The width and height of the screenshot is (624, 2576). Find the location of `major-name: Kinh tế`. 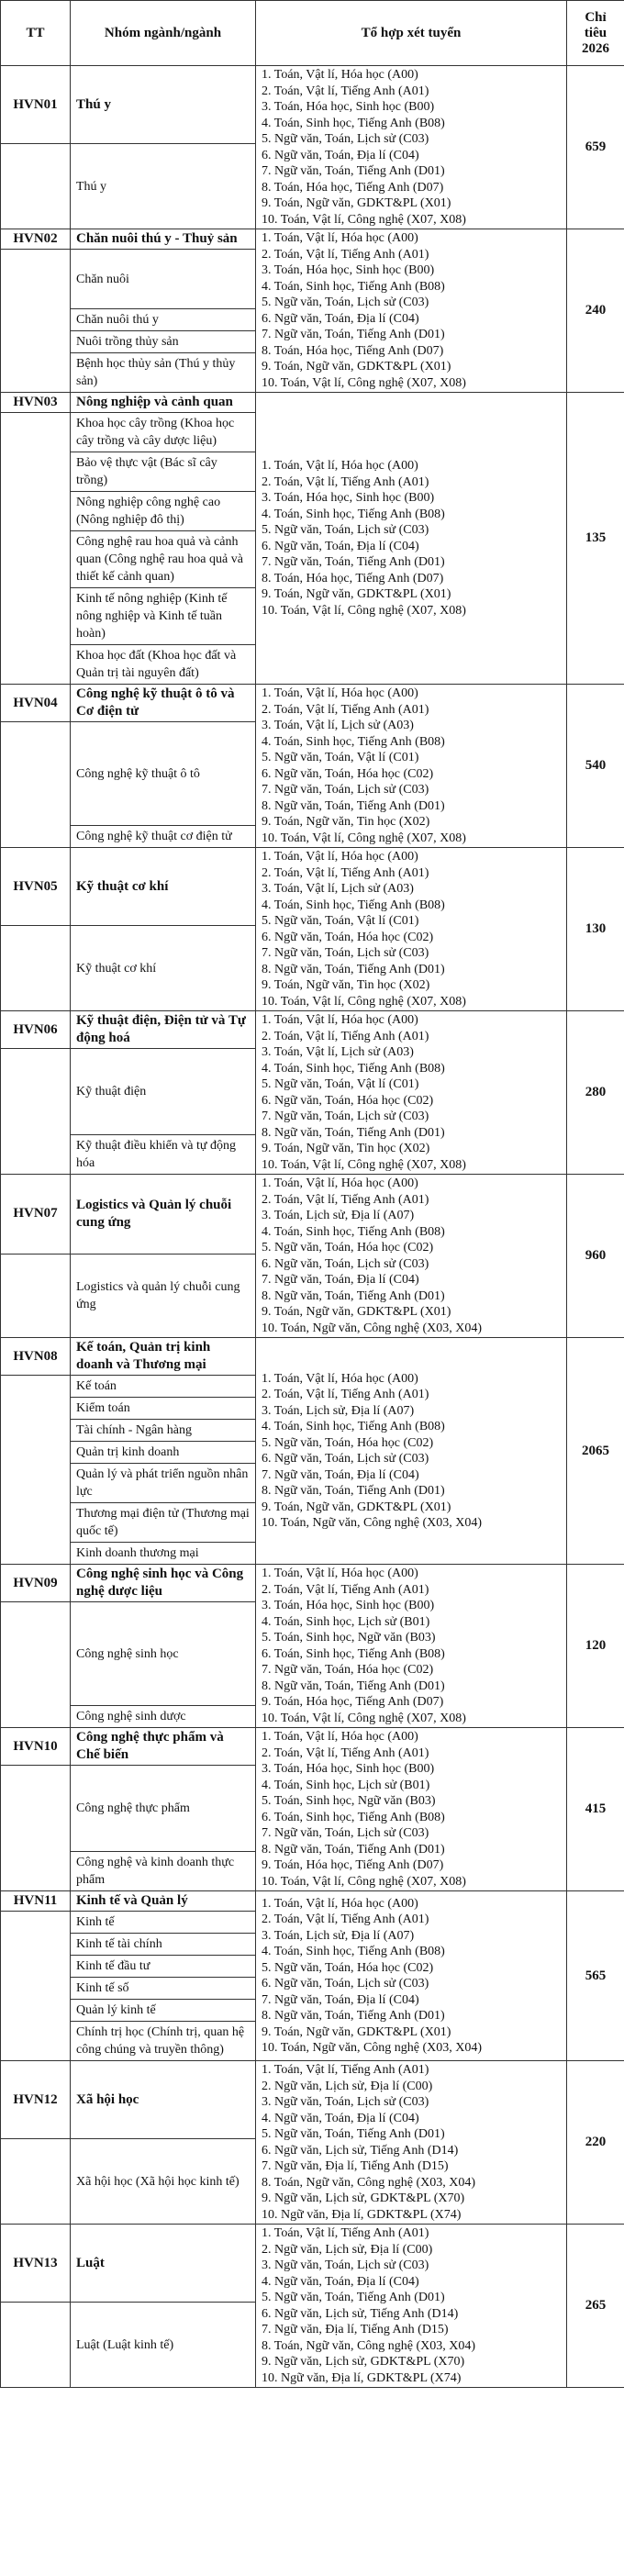

major-name: Kinh tế is located at coordinates (163, 1922).